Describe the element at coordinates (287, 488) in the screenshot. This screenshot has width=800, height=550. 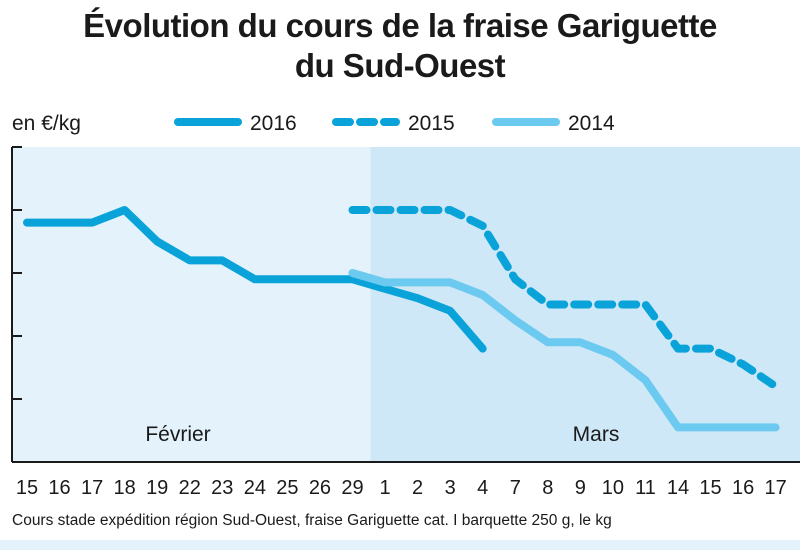
I see `x-tick-label: 25` at that location.